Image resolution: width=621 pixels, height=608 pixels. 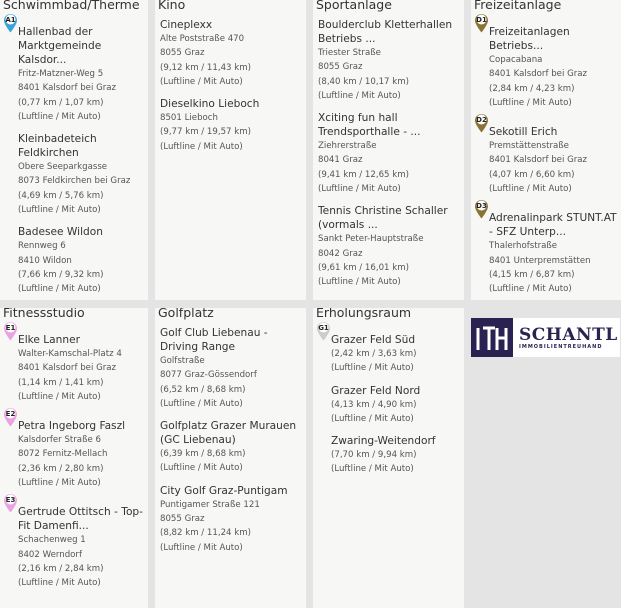 I want to click on poi-detail: (2,84 km / 4,23 km), so click(x=532, y=88).